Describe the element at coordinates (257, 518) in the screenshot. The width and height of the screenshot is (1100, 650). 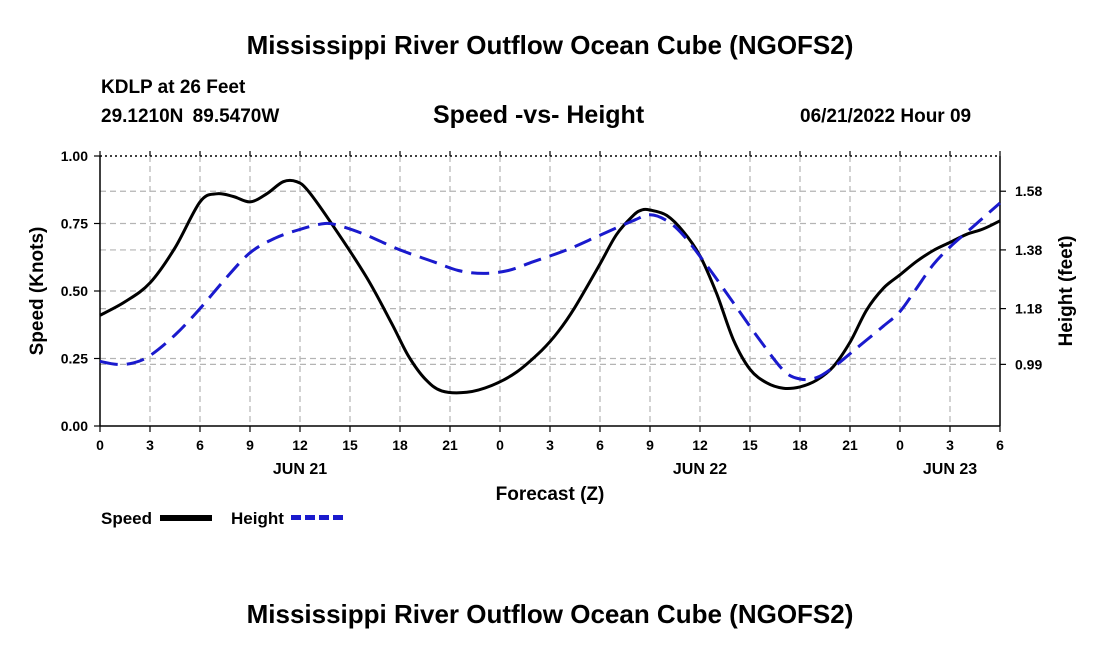
I see `legend-height-label: Height` at that location.